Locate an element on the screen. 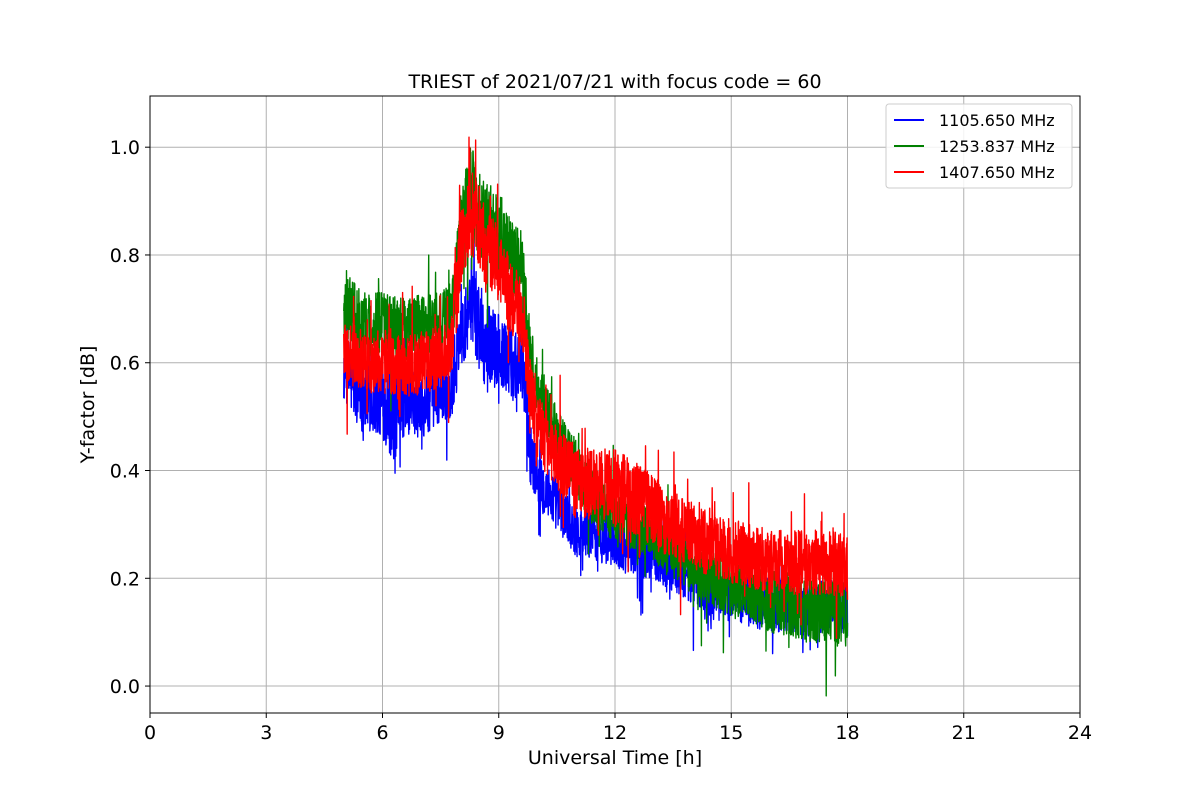  y-tick-label: 0.8 is located at coordinates (125, 256).